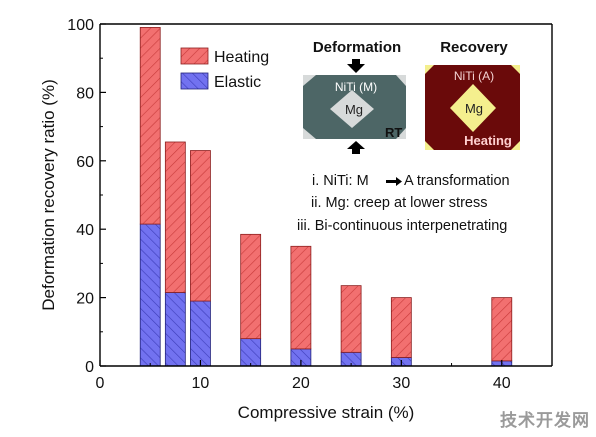 Image resolution: width=596 pixels, height=437 pixels. What do you see at coordinates (474, 47) in the screenshot?
I see `recovery-title: Recovery` at bounding box center [474, 47].